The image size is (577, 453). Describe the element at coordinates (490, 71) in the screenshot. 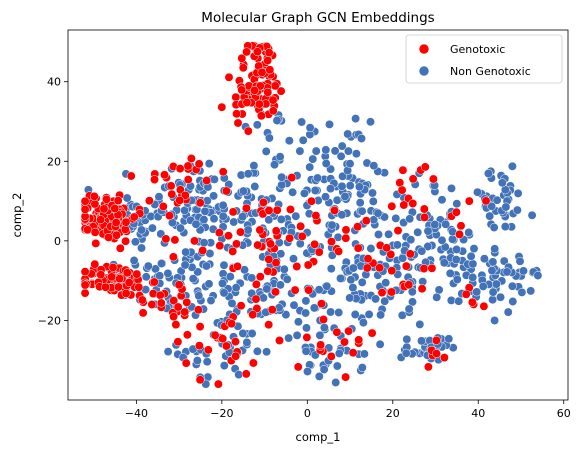

I see `legend-label-non-genotoxic: Non Genotoxic` at that location.